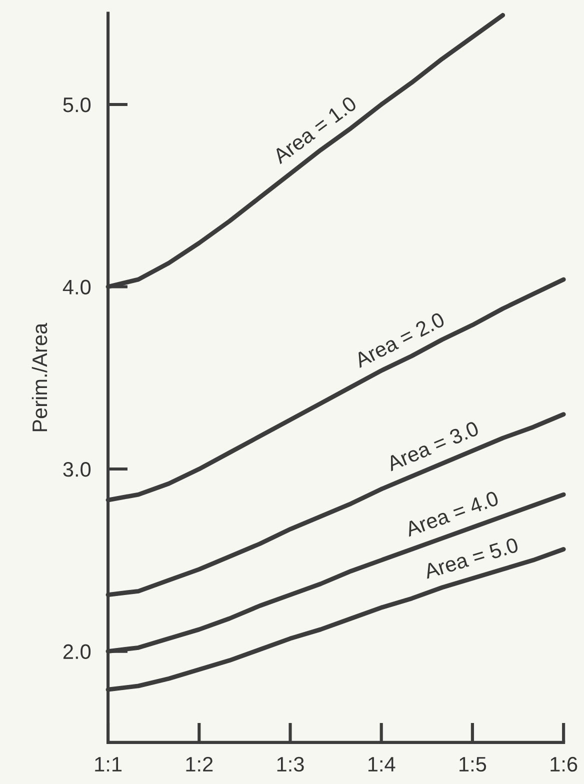  What do you see at coordinates (452, 513) in the screenshot?
I see `annotation: Area = 4.0` at bounding box center [452, 513].